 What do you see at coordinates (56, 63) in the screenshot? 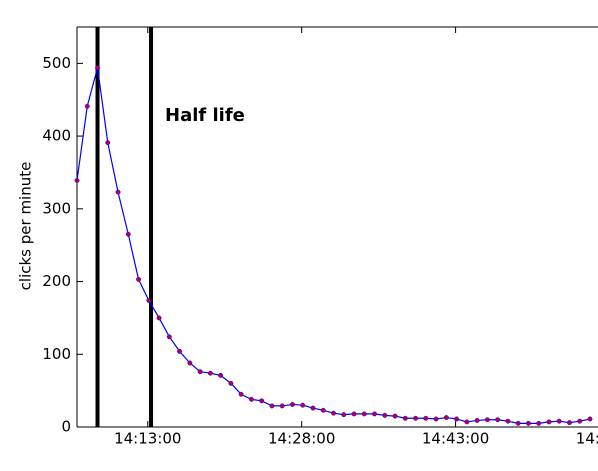
I see `y-tick-label: 500` at bounding box center [56, 63].